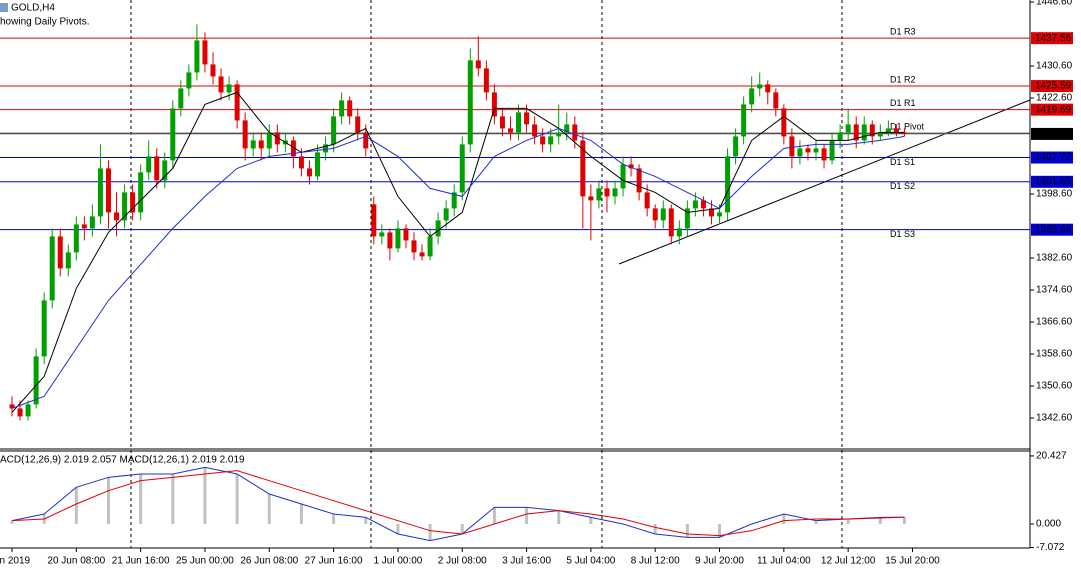 This screenshot has width=1081, height=573. Describe the element at coordinates (4, 7) in the screenshot. I see `symbol-icon` at that location.